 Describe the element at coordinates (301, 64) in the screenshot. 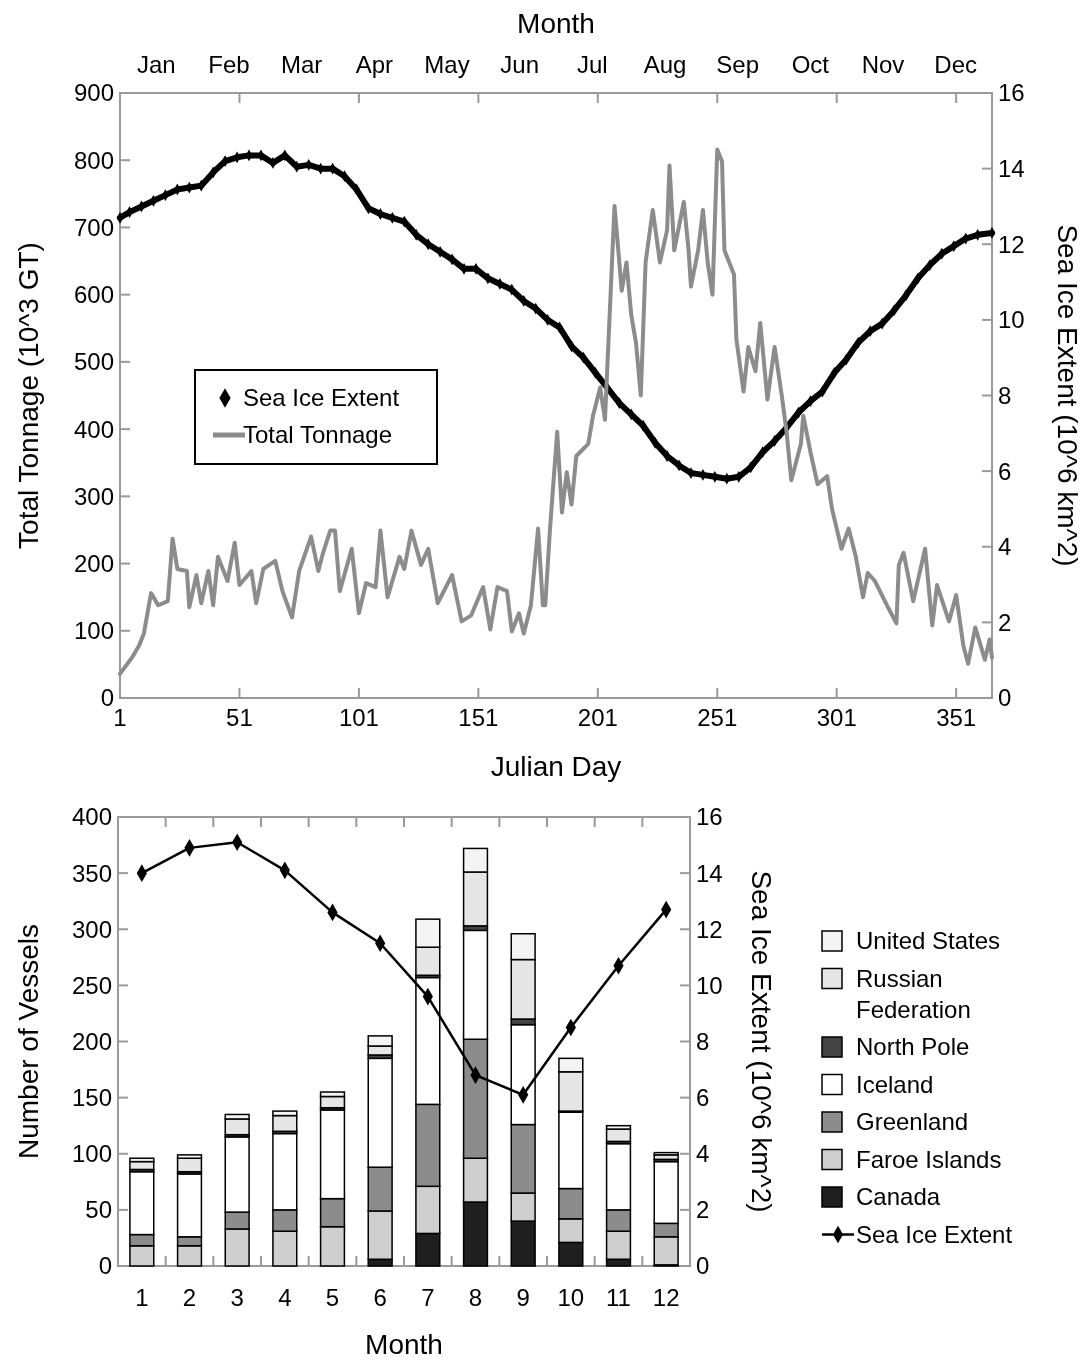

I see `text: Mar` at that location.